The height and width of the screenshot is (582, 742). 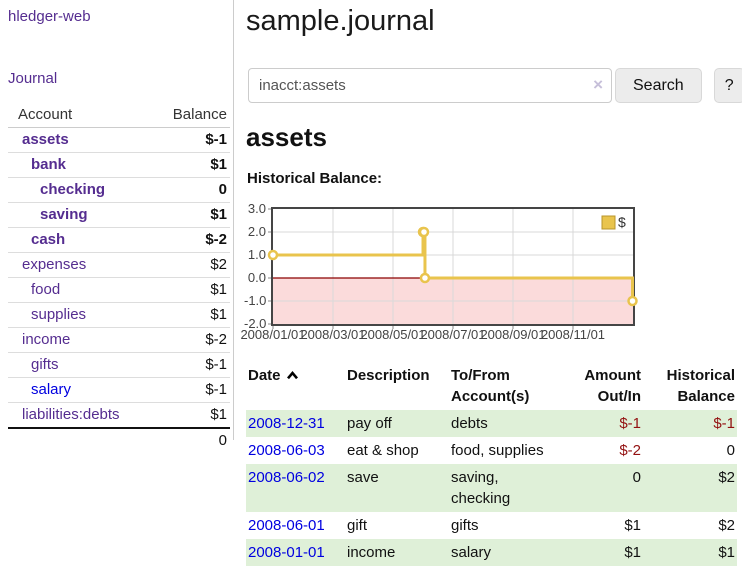 What do you see at coordinates (188, 440) in the screenshot?
I see `accounts-total-value: 0` at bounding box center [188, 440].